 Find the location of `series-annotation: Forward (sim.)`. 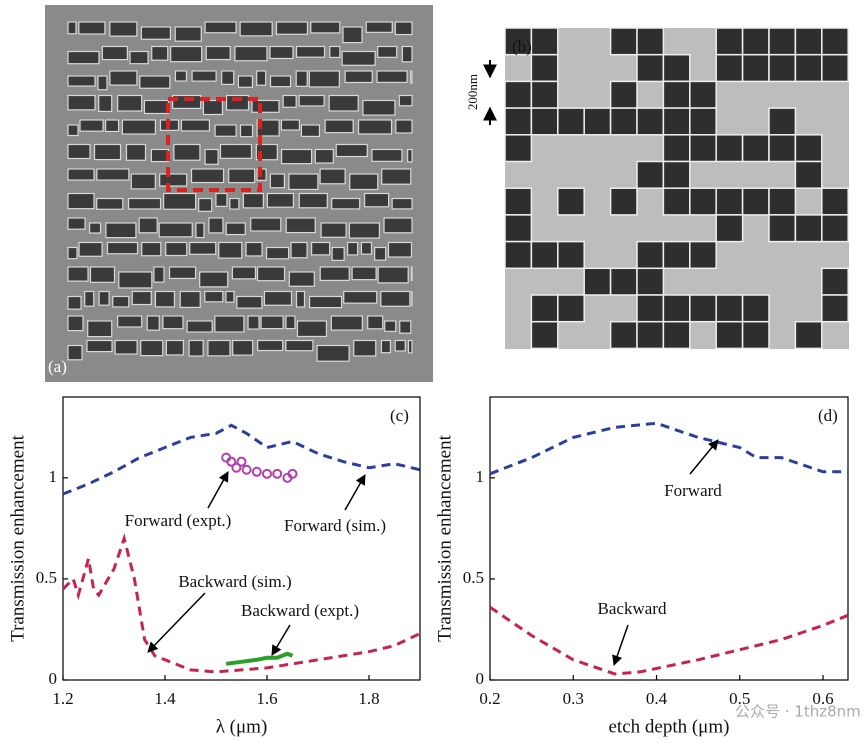

series-annotation: Forward (sim.) is located at coordinates (335, 525).